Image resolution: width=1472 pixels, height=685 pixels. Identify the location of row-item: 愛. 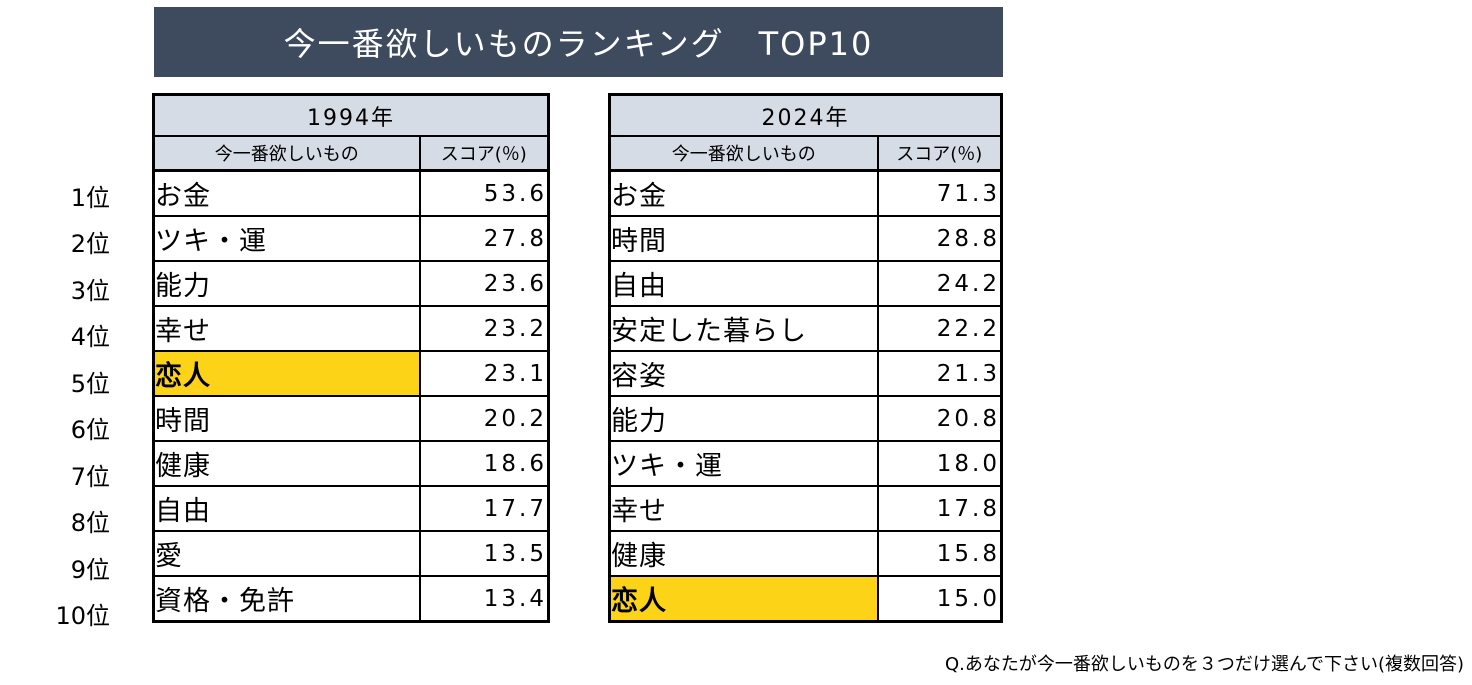
(286, 553).